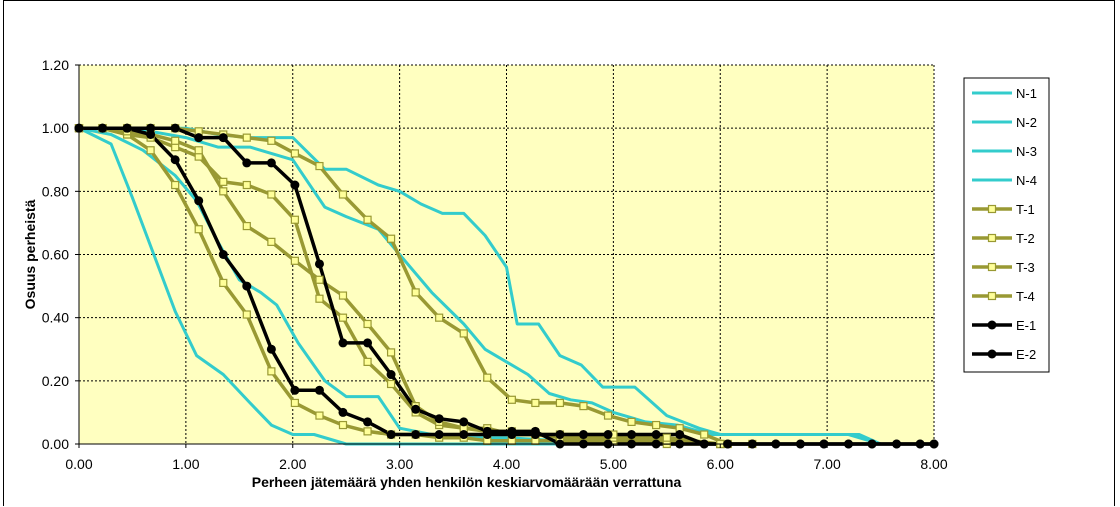  Describe the element at coordinates (1025, 209) in the screenshot. I see `legend-label-t-1: T-1` at that location.